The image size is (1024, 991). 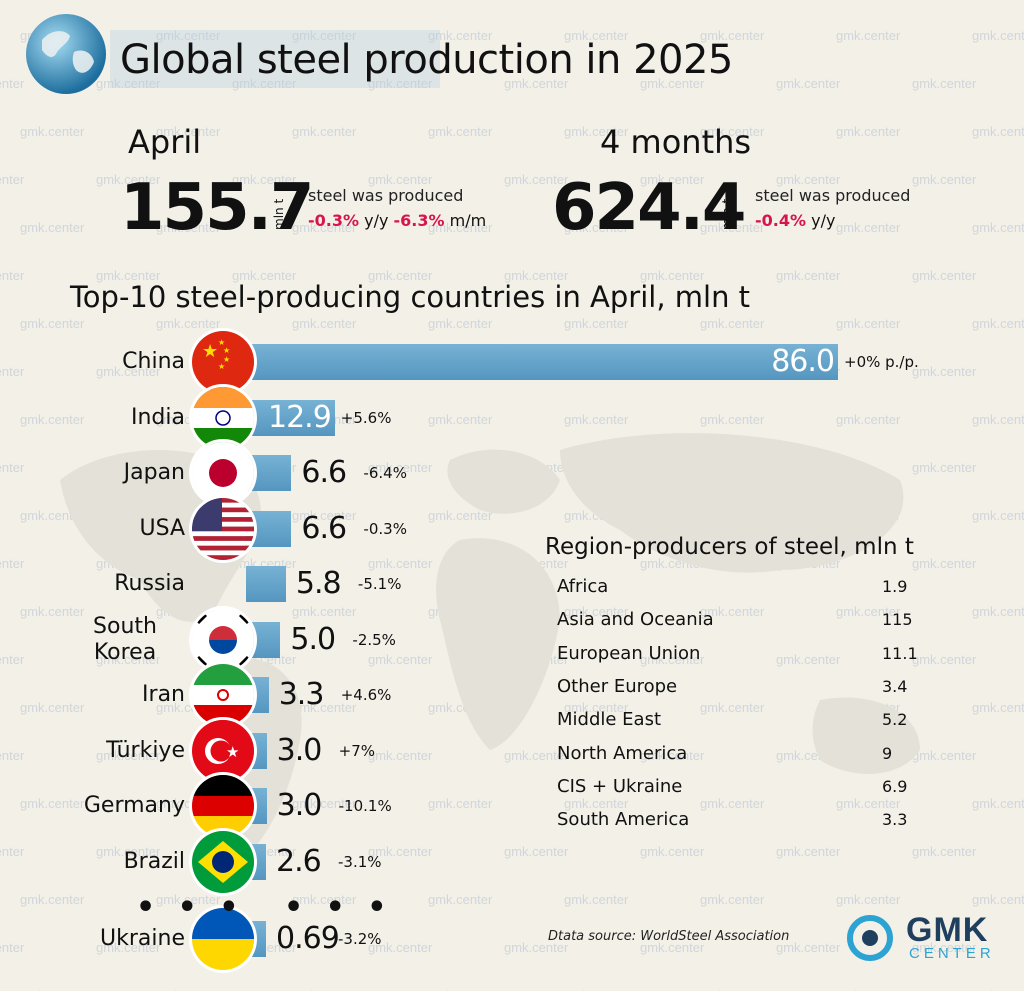 What do you see at coordinates (737, 619) in the screenshot?
I see `region-row-asia-and-oceania: Asia and Oceania 115` at bounding box center [737, 619].